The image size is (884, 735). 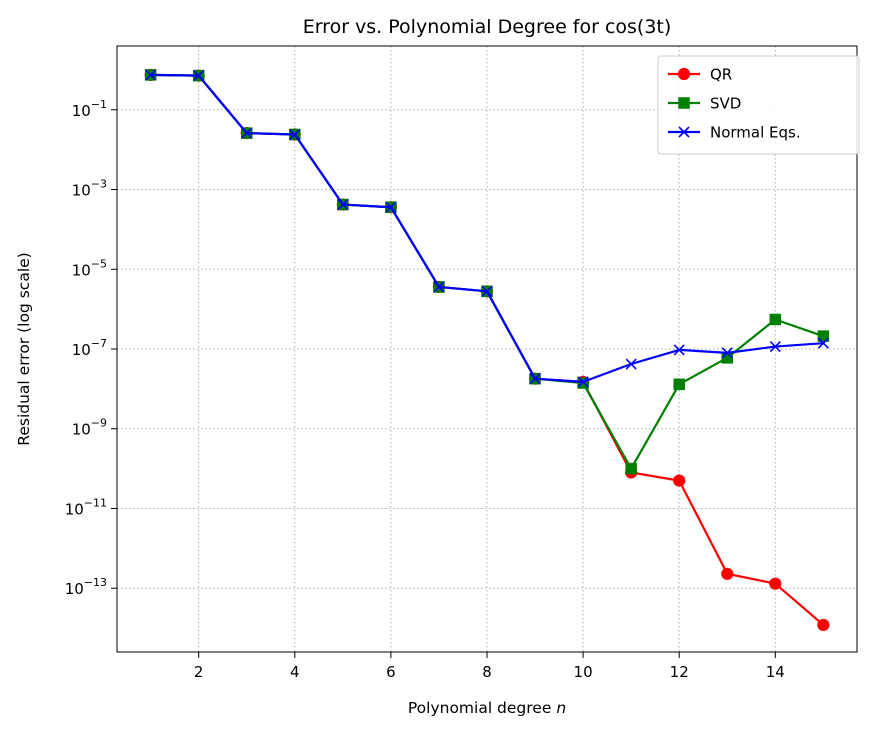 I want to click on x-tick-label: 6, so click(x=391, y=672).